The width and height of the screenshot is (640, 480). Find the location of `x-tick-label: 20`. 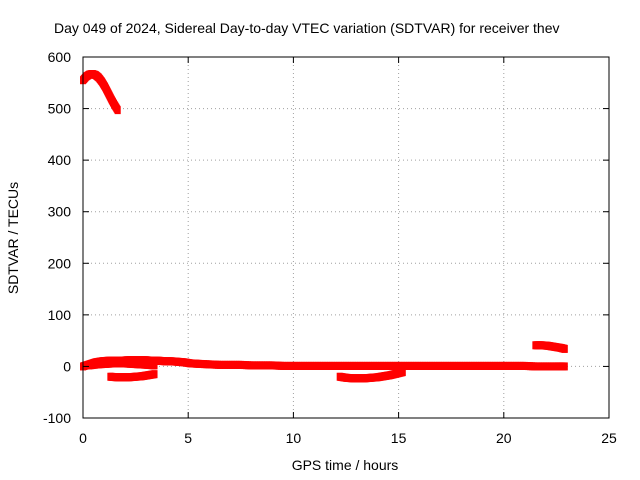

x-tick-label: 20 is located at coordinates (504, 438).